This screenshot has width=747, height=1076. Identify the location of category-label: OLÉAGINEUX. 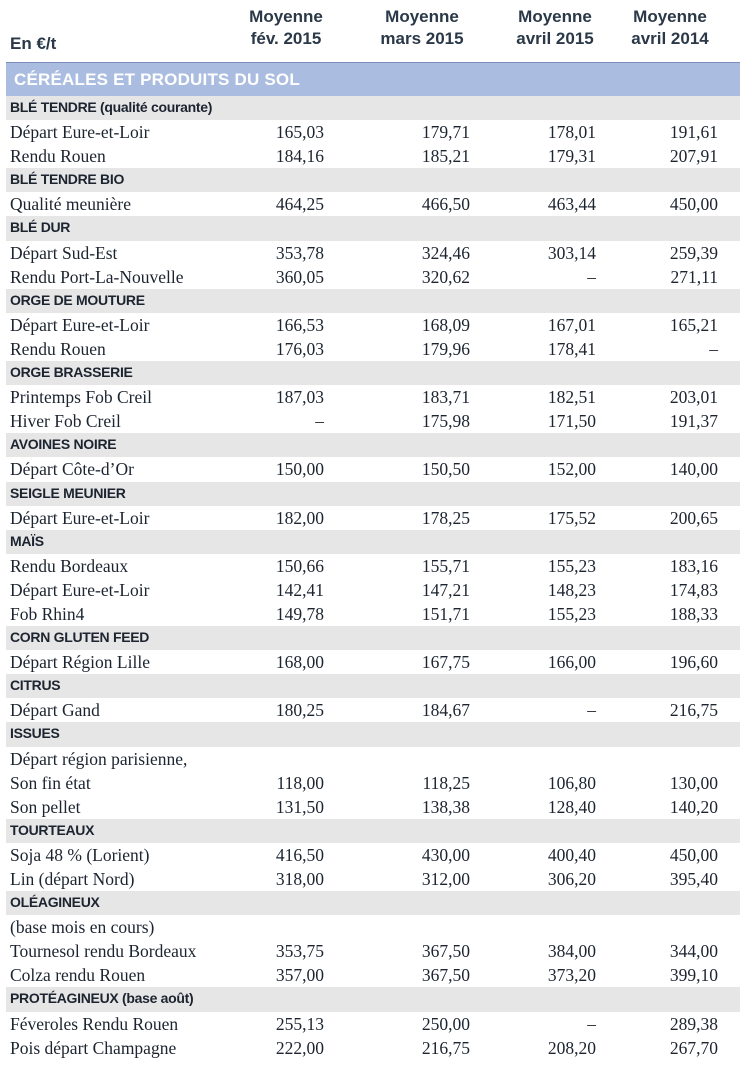
(55, 902).